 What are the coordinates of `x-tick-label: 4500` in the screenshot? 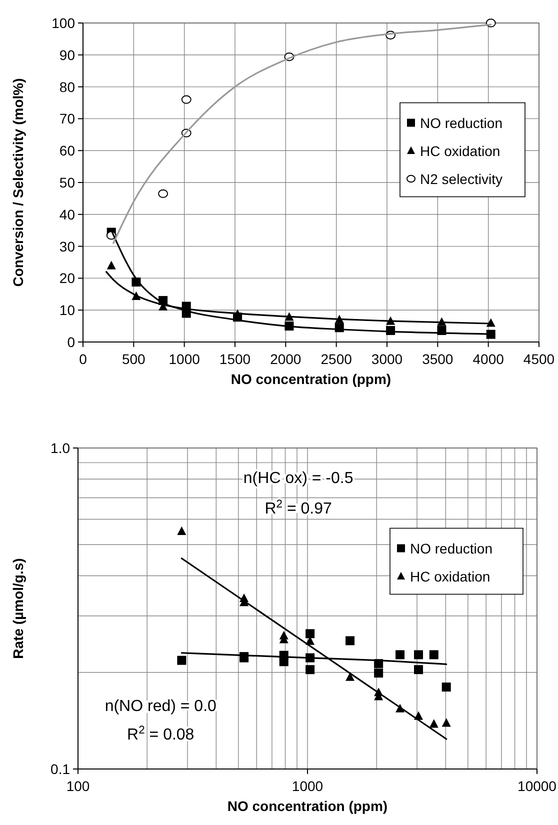 It's located at (539, 359).